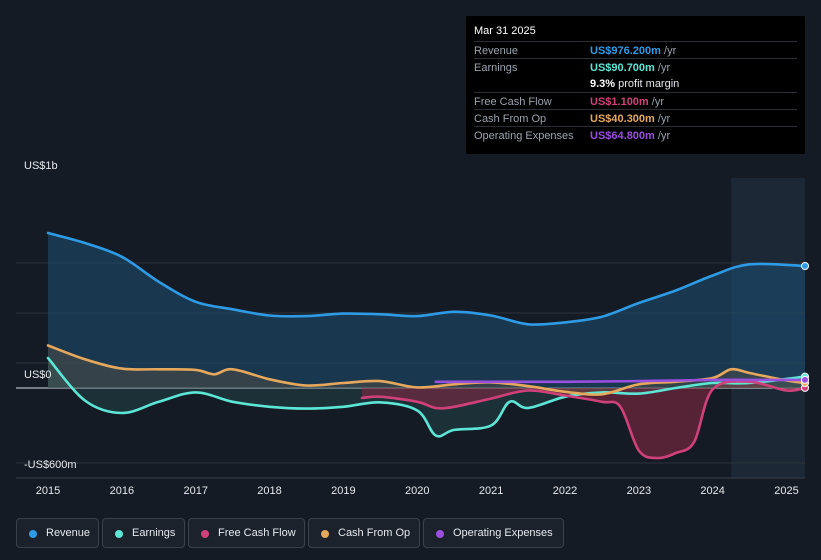 The image size is (821, 560). Describe the element at coordinates (503, 533) in the screenshot. I see `legend-label: Operating Expenses` at that location.